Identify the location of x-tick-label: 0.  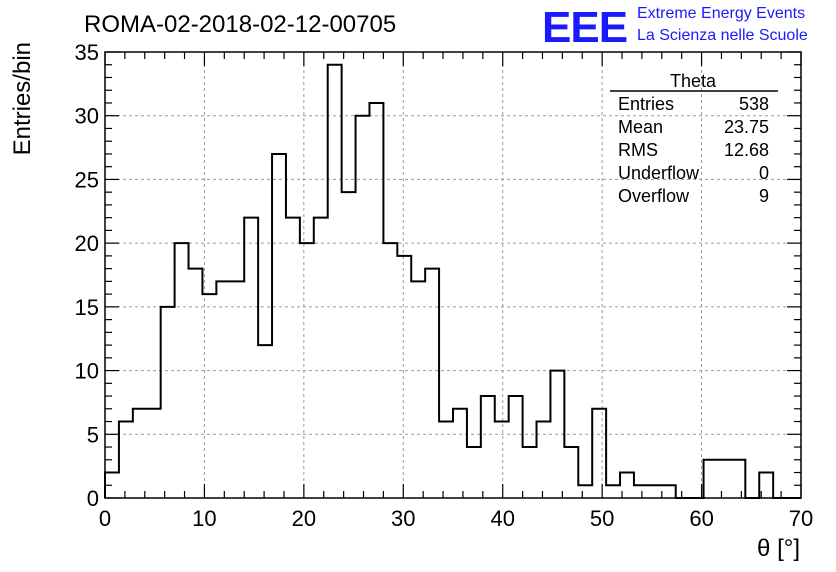
(105, 518).